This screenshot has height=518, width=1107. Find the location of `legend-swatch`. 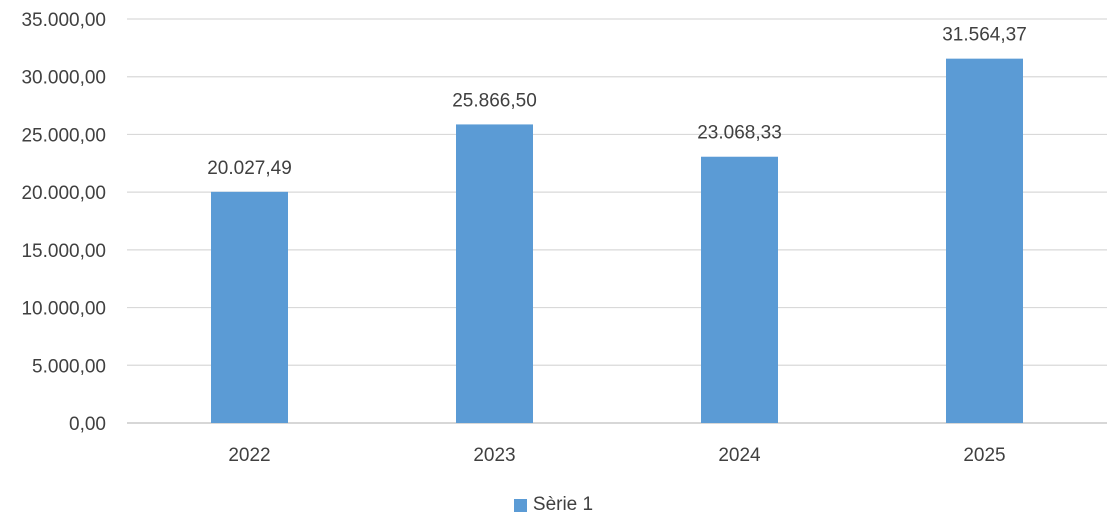

legend-swatch is located at coordinates (520, 505).